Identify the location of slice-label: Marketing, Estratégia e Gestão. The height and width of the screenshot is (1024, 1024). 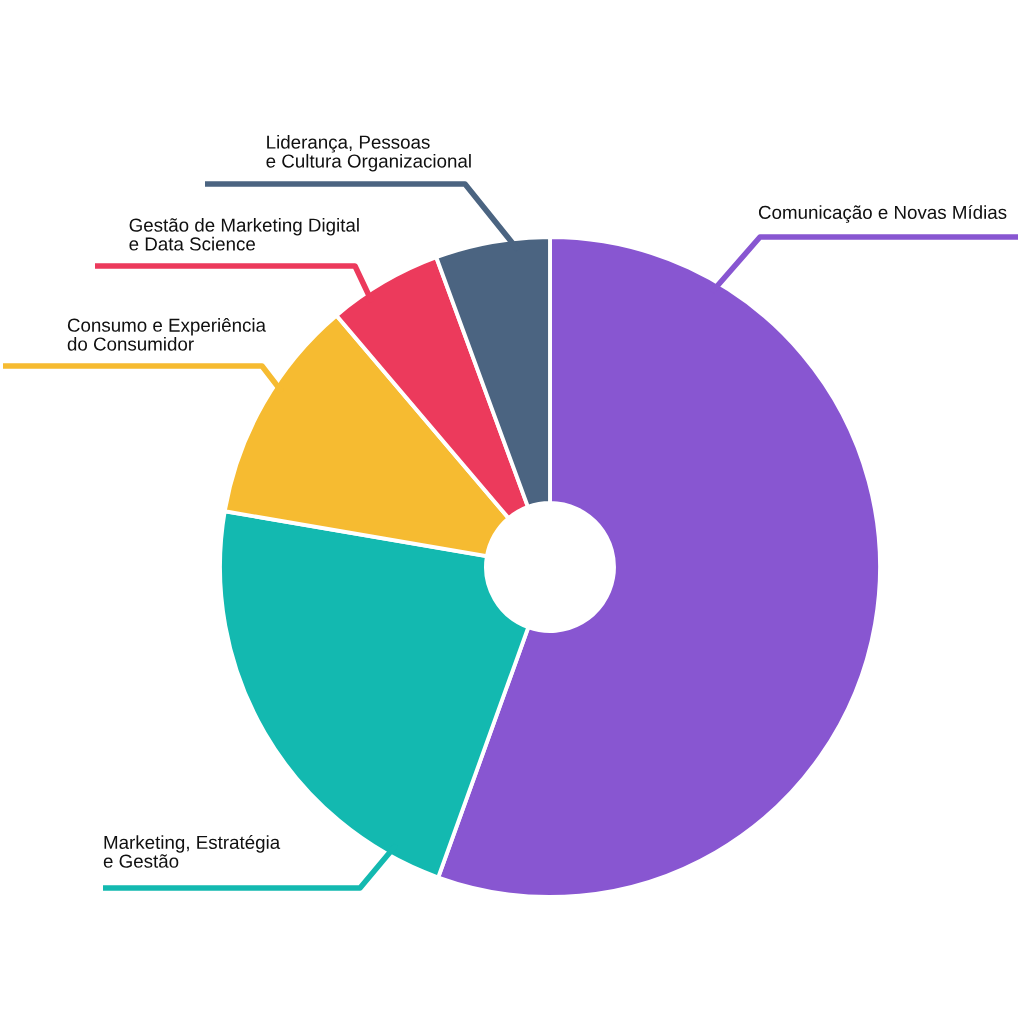
(192, 851).